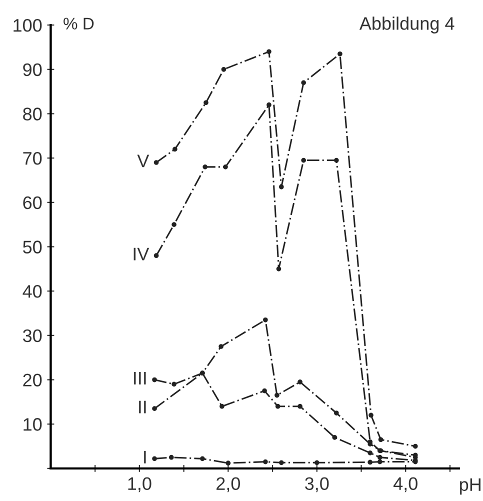  Describe the element at coordinates (32, 380) in the screenshot. I see `y-tick-label: 20` at that location.